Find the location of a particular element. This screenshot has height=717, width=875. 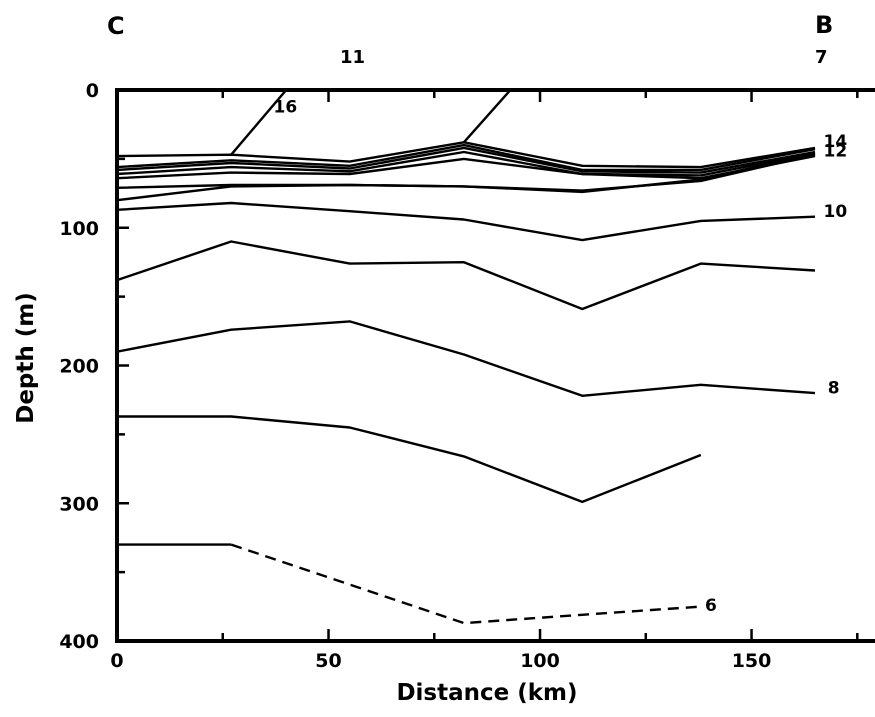

station-label: 11 is located at coordinates (352, 57).